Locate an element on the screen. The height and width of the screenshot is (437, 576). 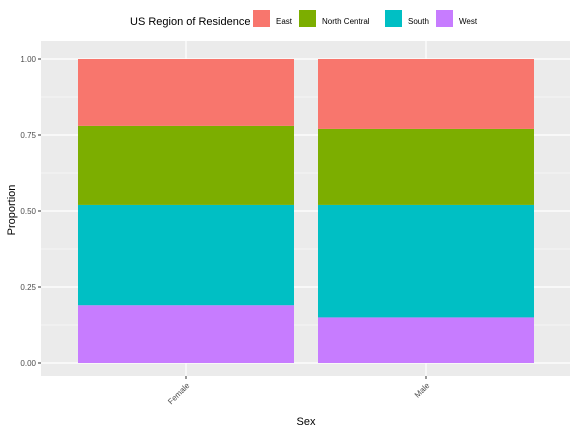
bar-segment-female-south is located at coordinates (186, 255).